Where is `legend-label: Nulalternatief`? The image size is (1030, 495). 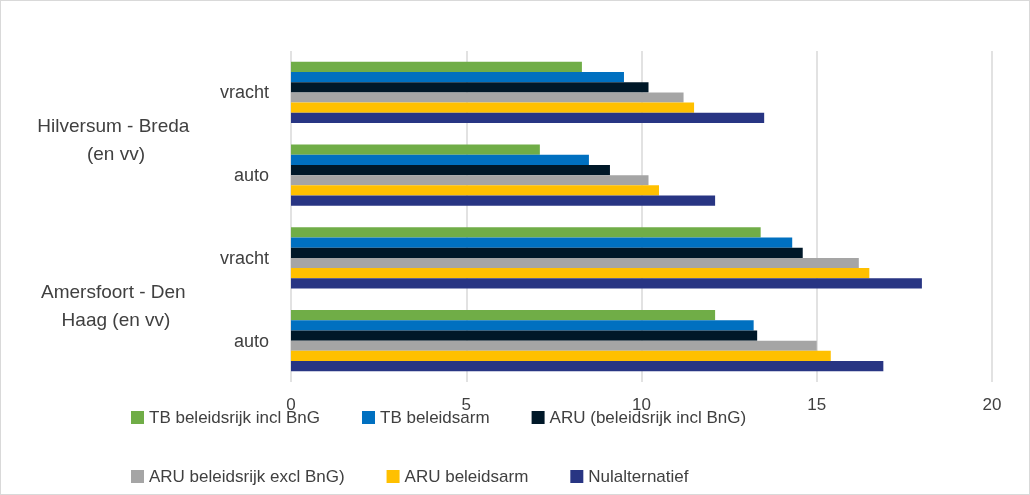 legend-label: Nulalternatief is located at coordinates (638, 476).